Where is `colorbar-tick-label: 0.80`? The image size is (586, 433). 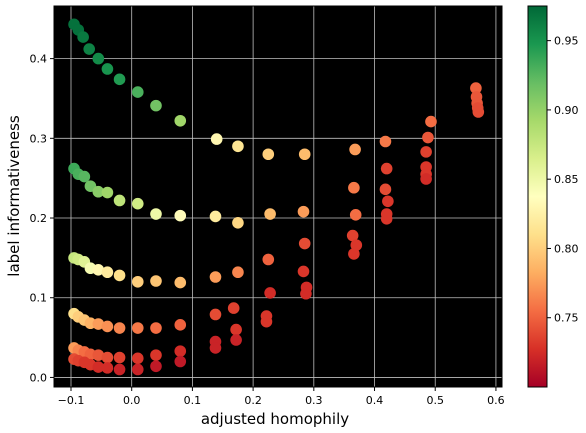 colorbar-tick-label: 0.80 is located at coordinates (566, 248).